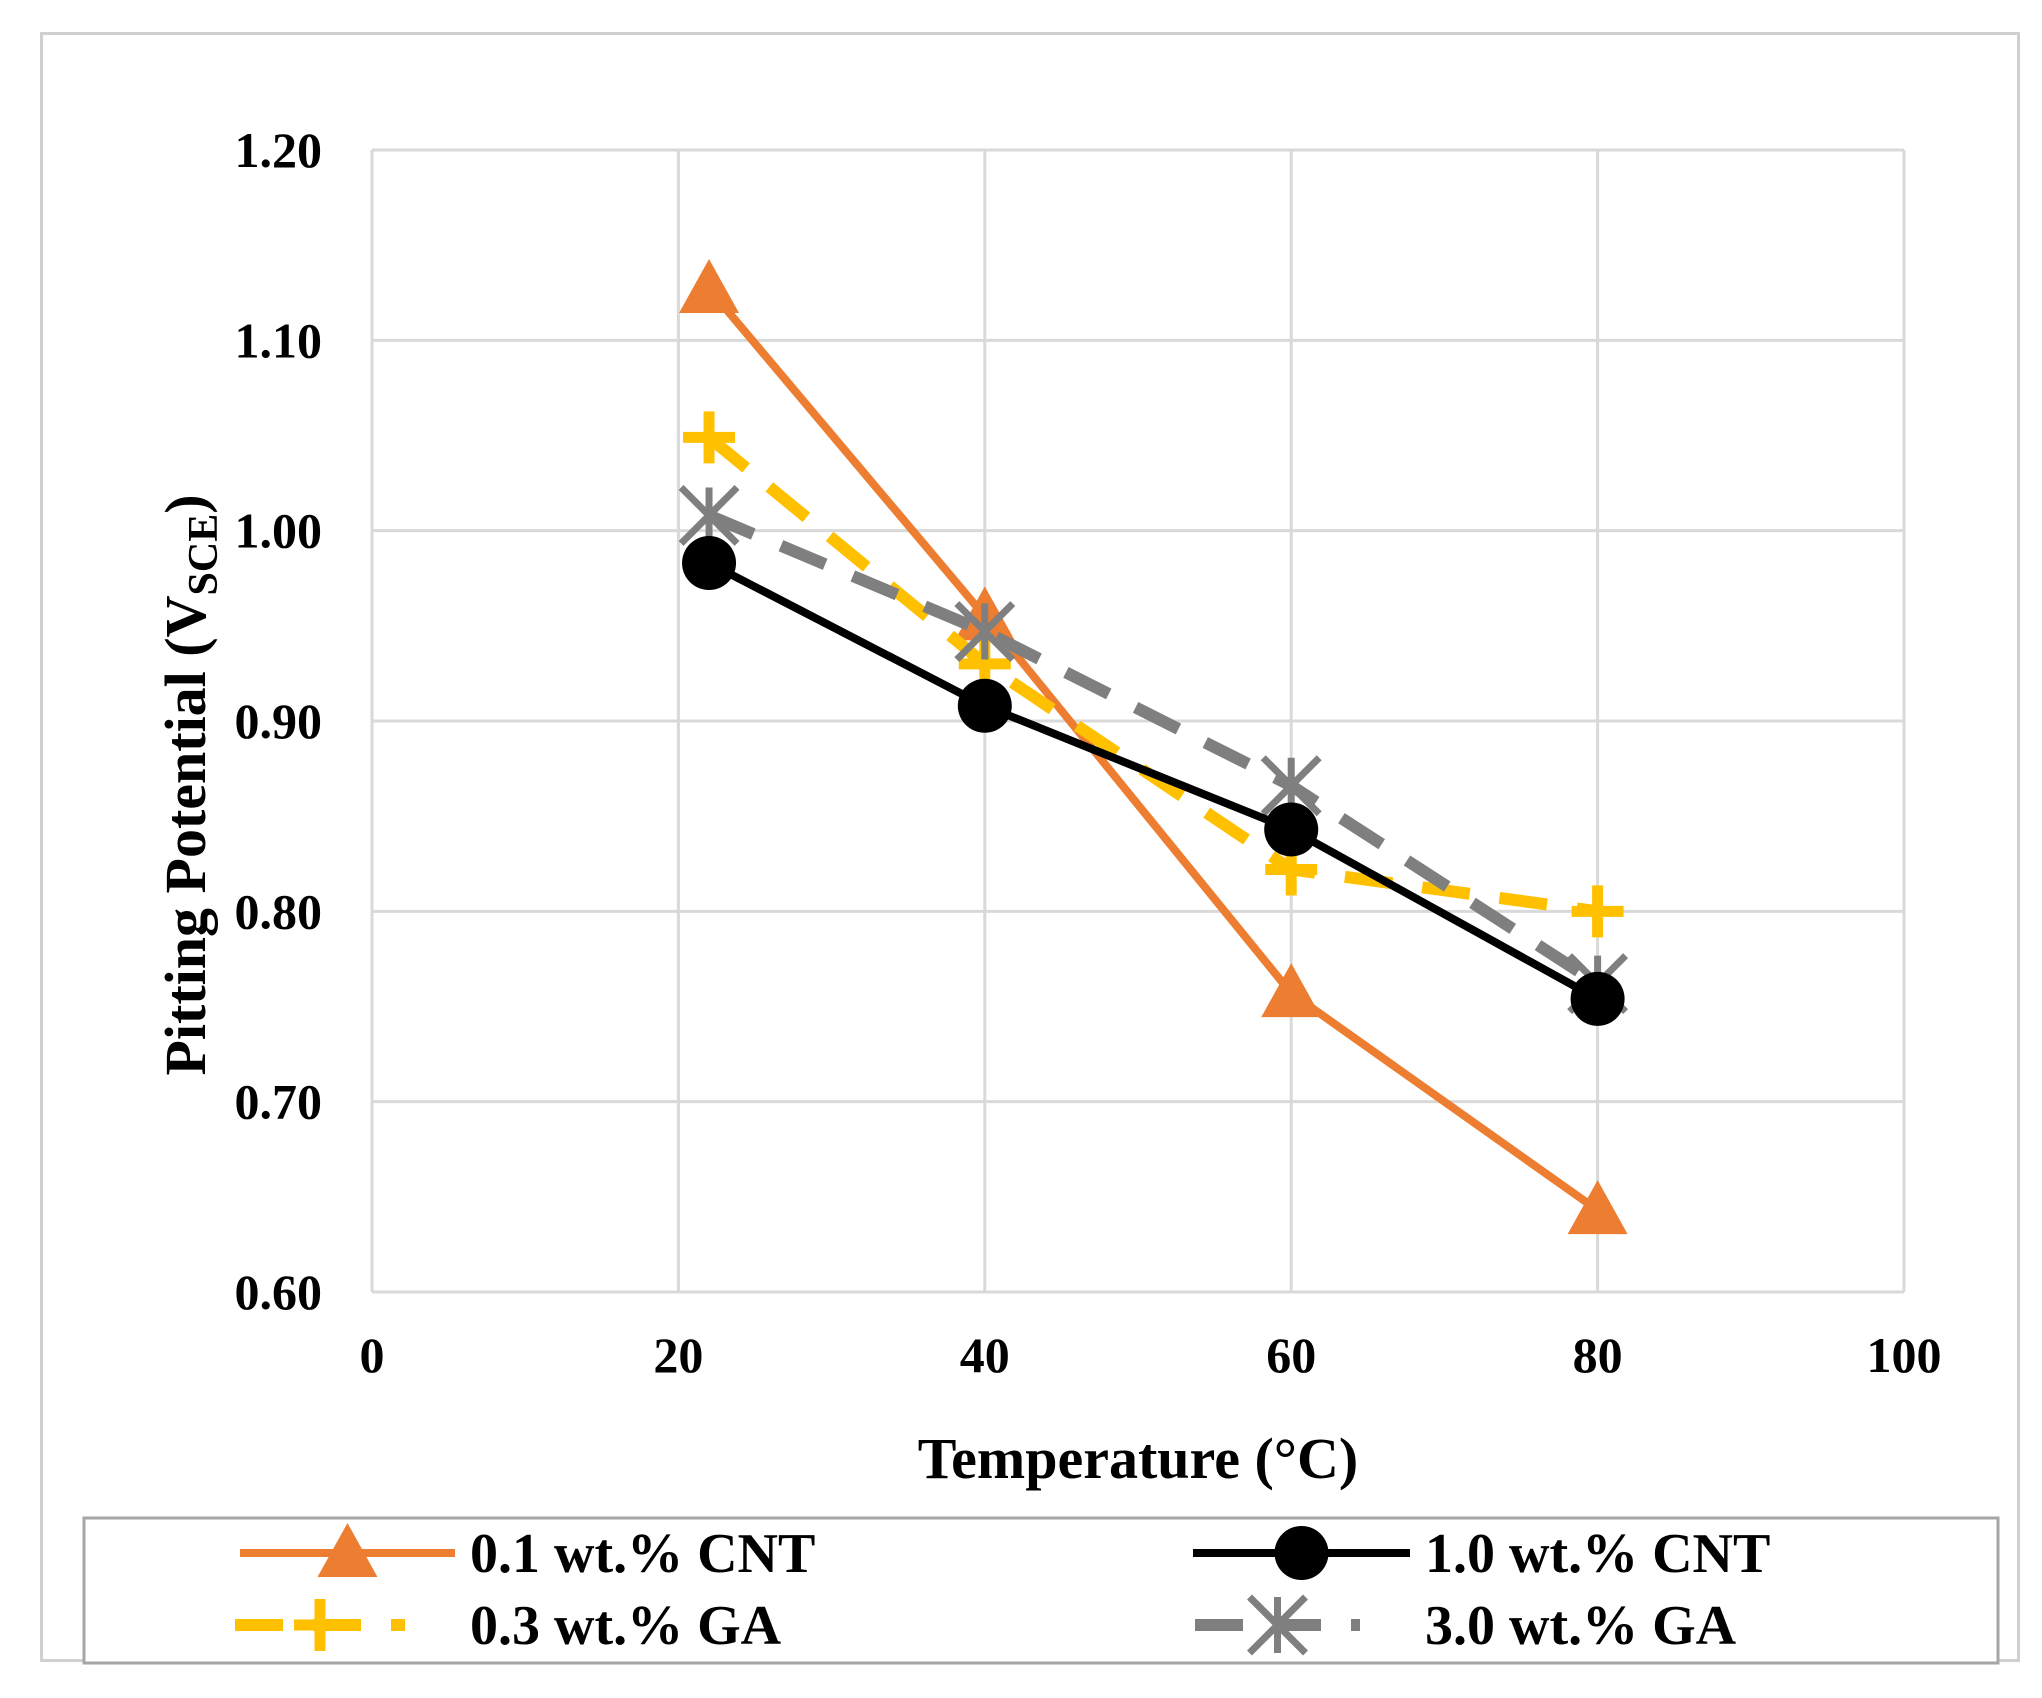 This screenshot has height=1698, width=2042. What do you see at coordinates (279, 1102) in the screenshot?
I see `y-tick-label: 0.70` at bounding box center [279, 1102].